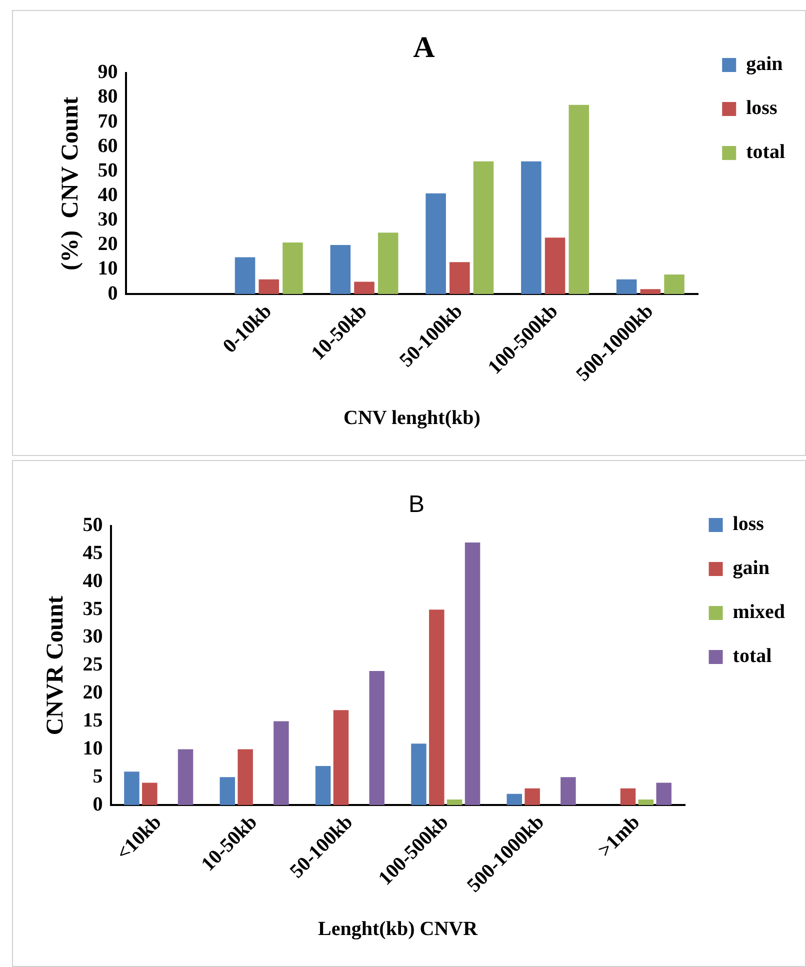  Describe the element at coordinates (412, 418) in the screenshot. I see `x-axis-title: CNV lenght(kb)` at that location.